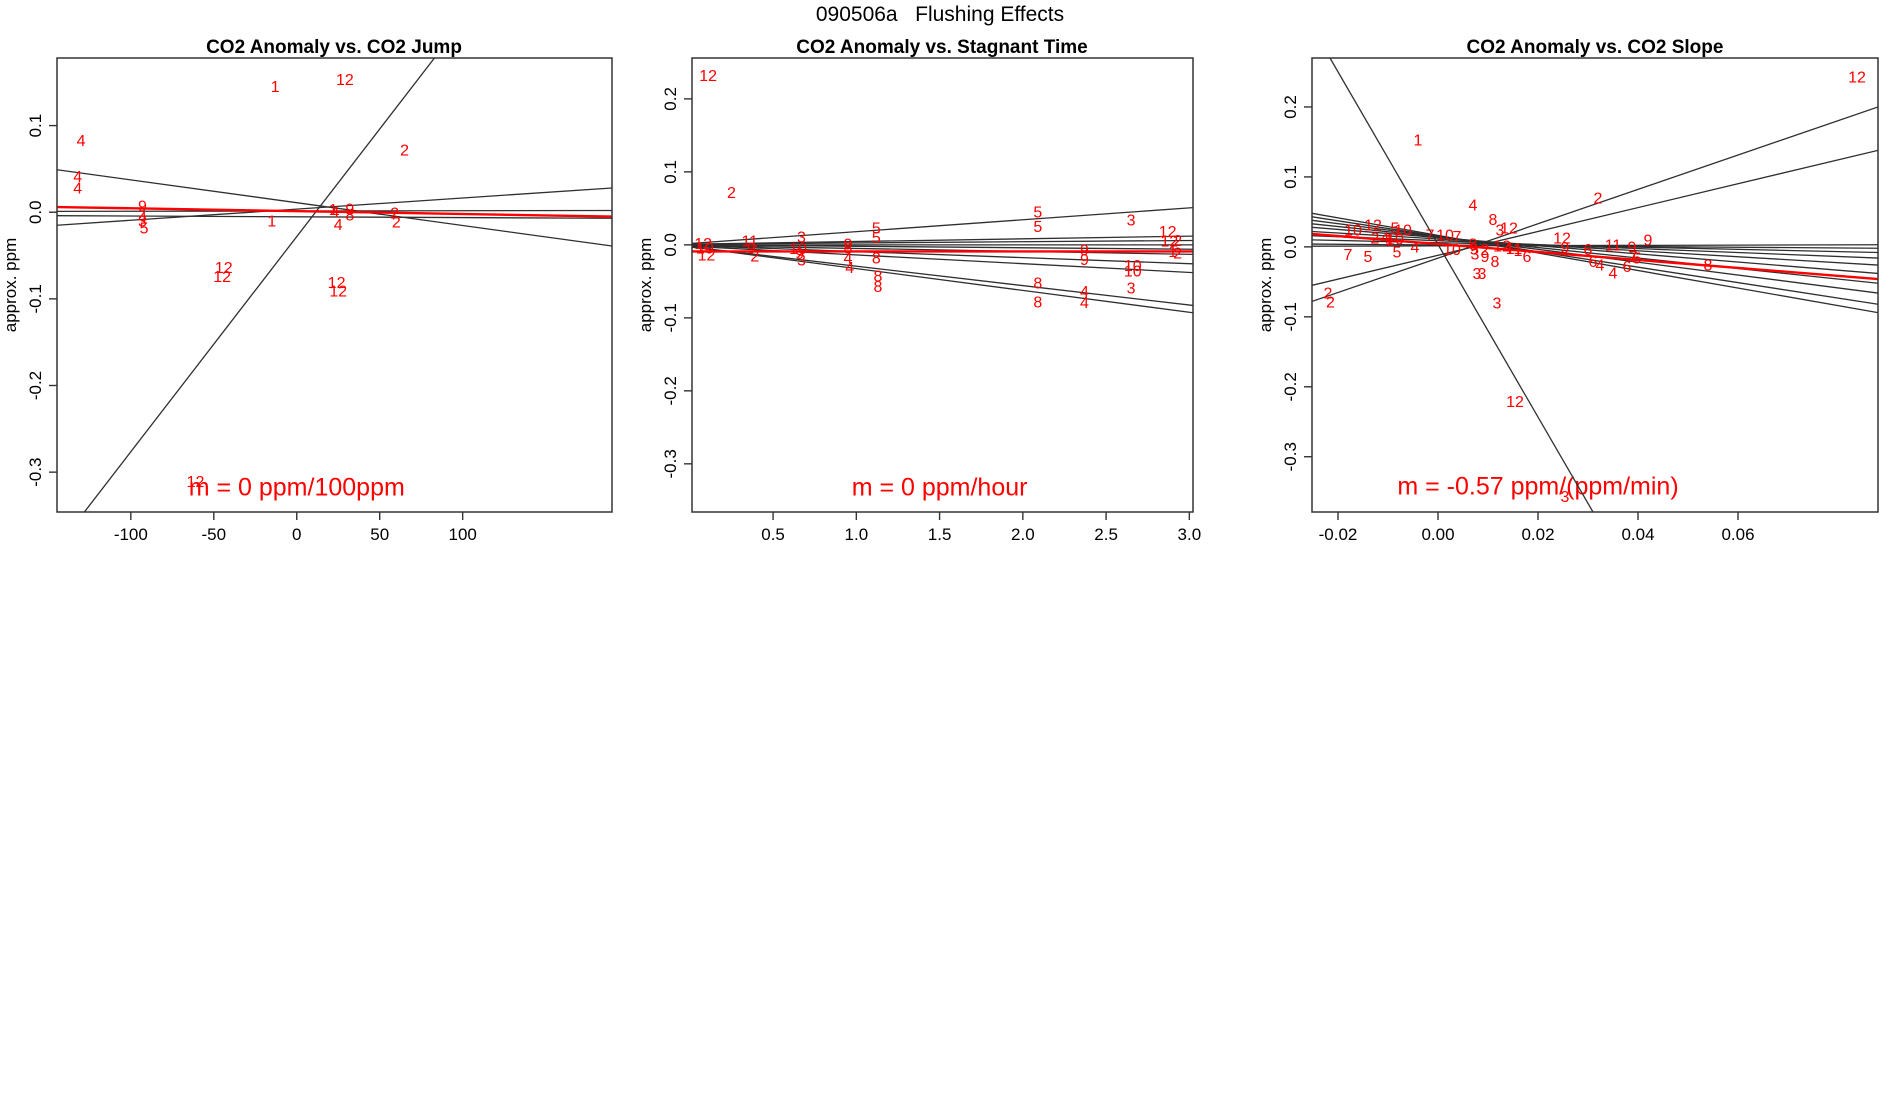 Image resolution: width=1900 pixels, height=1100 pixels. What do you see at coordinates (940, 14) in the screenshot?
I see `figure-main-title: 090506a Flushing Effects` at bounding box center [940, 14].